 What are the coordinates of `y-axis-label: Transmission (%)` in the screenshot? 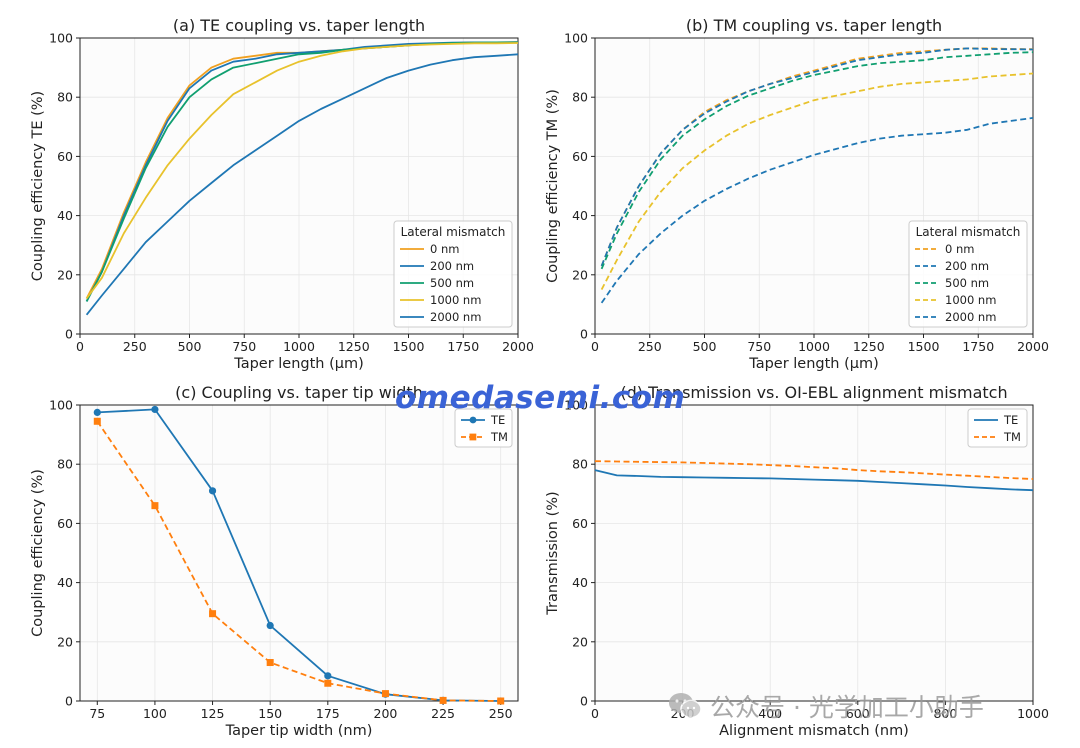 It's located at (553, 553).